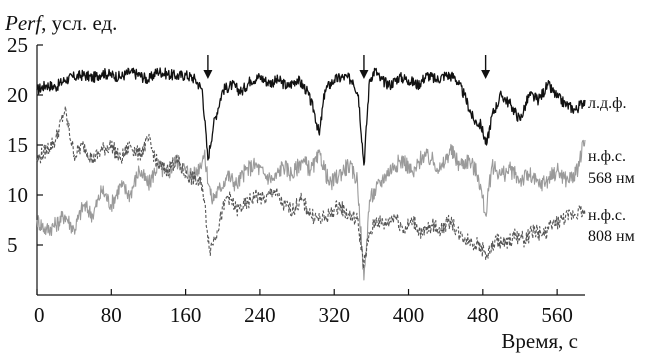  Describe the element at coordinates (111, 315) in the screenshot. I see `x-tick-label: 80` at that location.